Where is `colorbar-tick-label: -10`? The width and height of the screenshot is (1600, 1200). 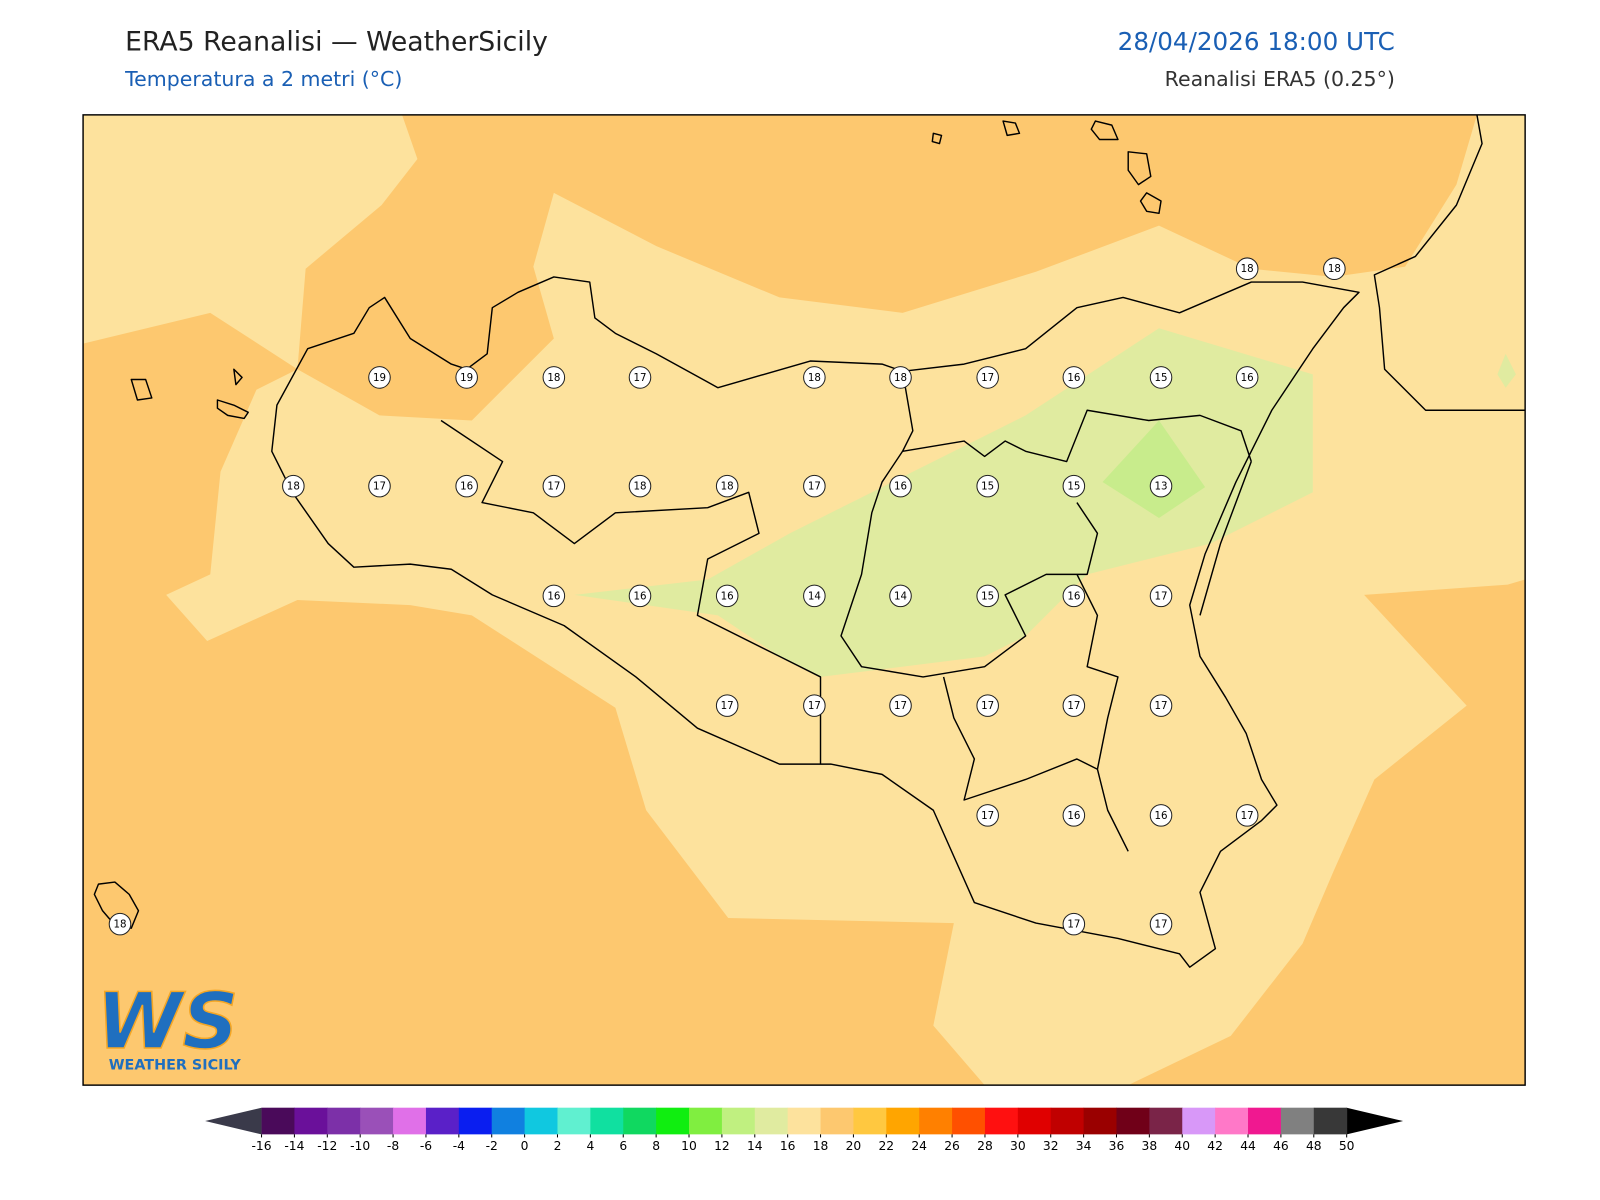 colorbar-tick-label: -10 is located at coordinates (360, 1146).